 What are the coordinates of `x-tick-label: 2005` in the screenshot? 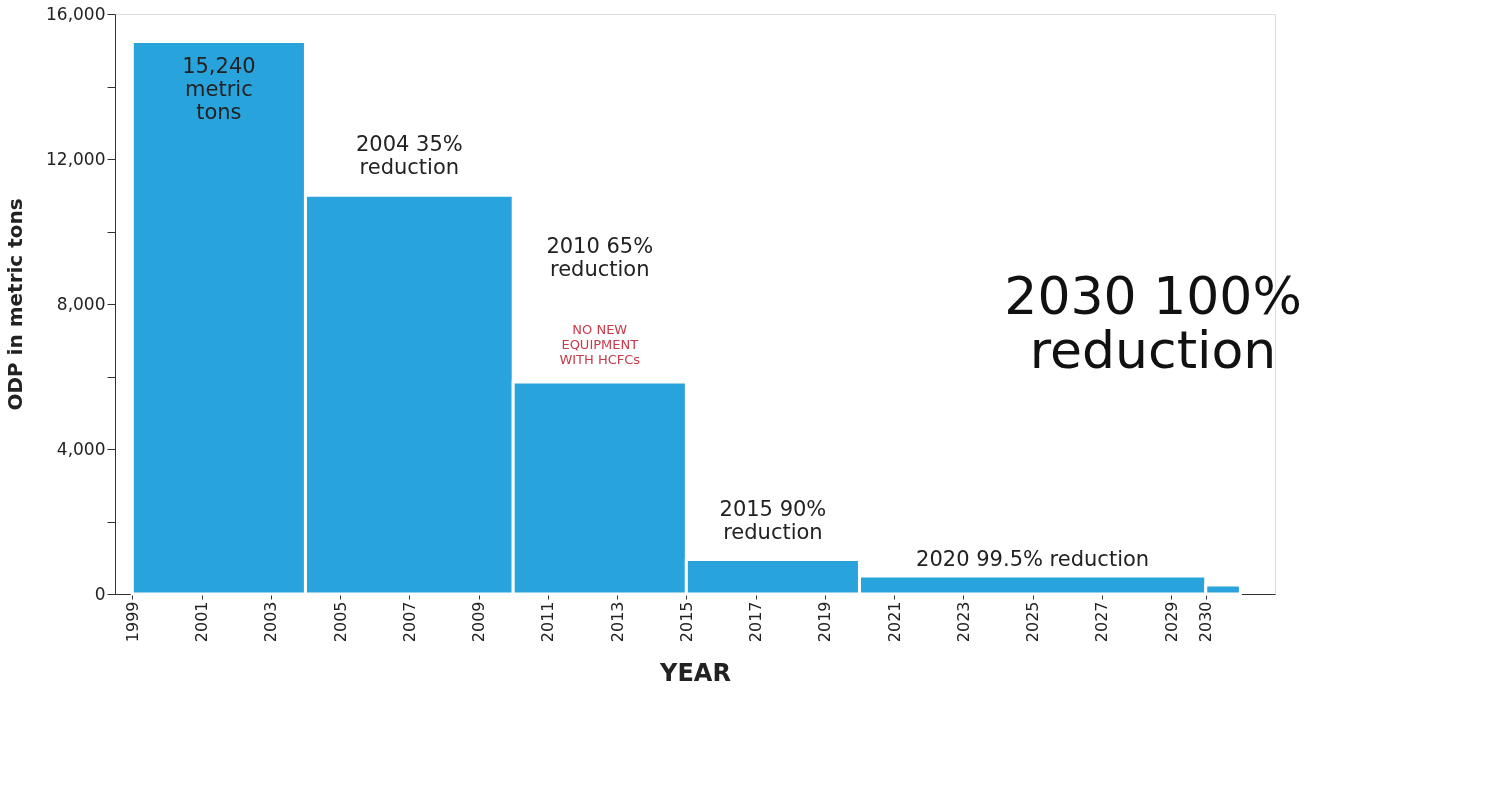 It's located at (340, 622).